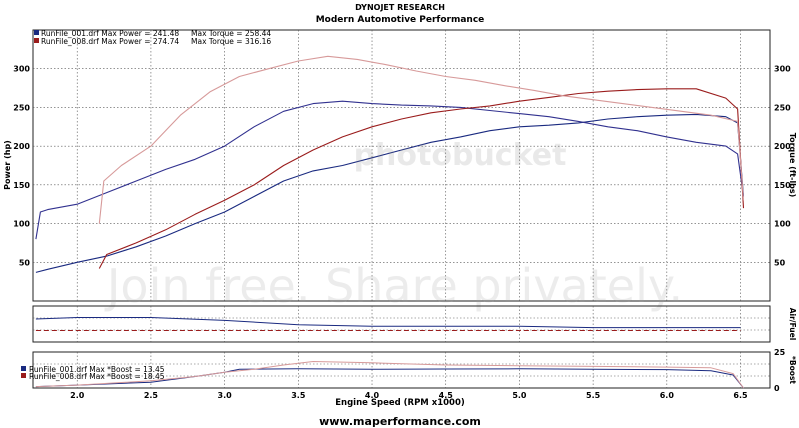 The width and height of the screenshot is (799, 428). I want to click on power-tick-label: 150, so click(21, 185).